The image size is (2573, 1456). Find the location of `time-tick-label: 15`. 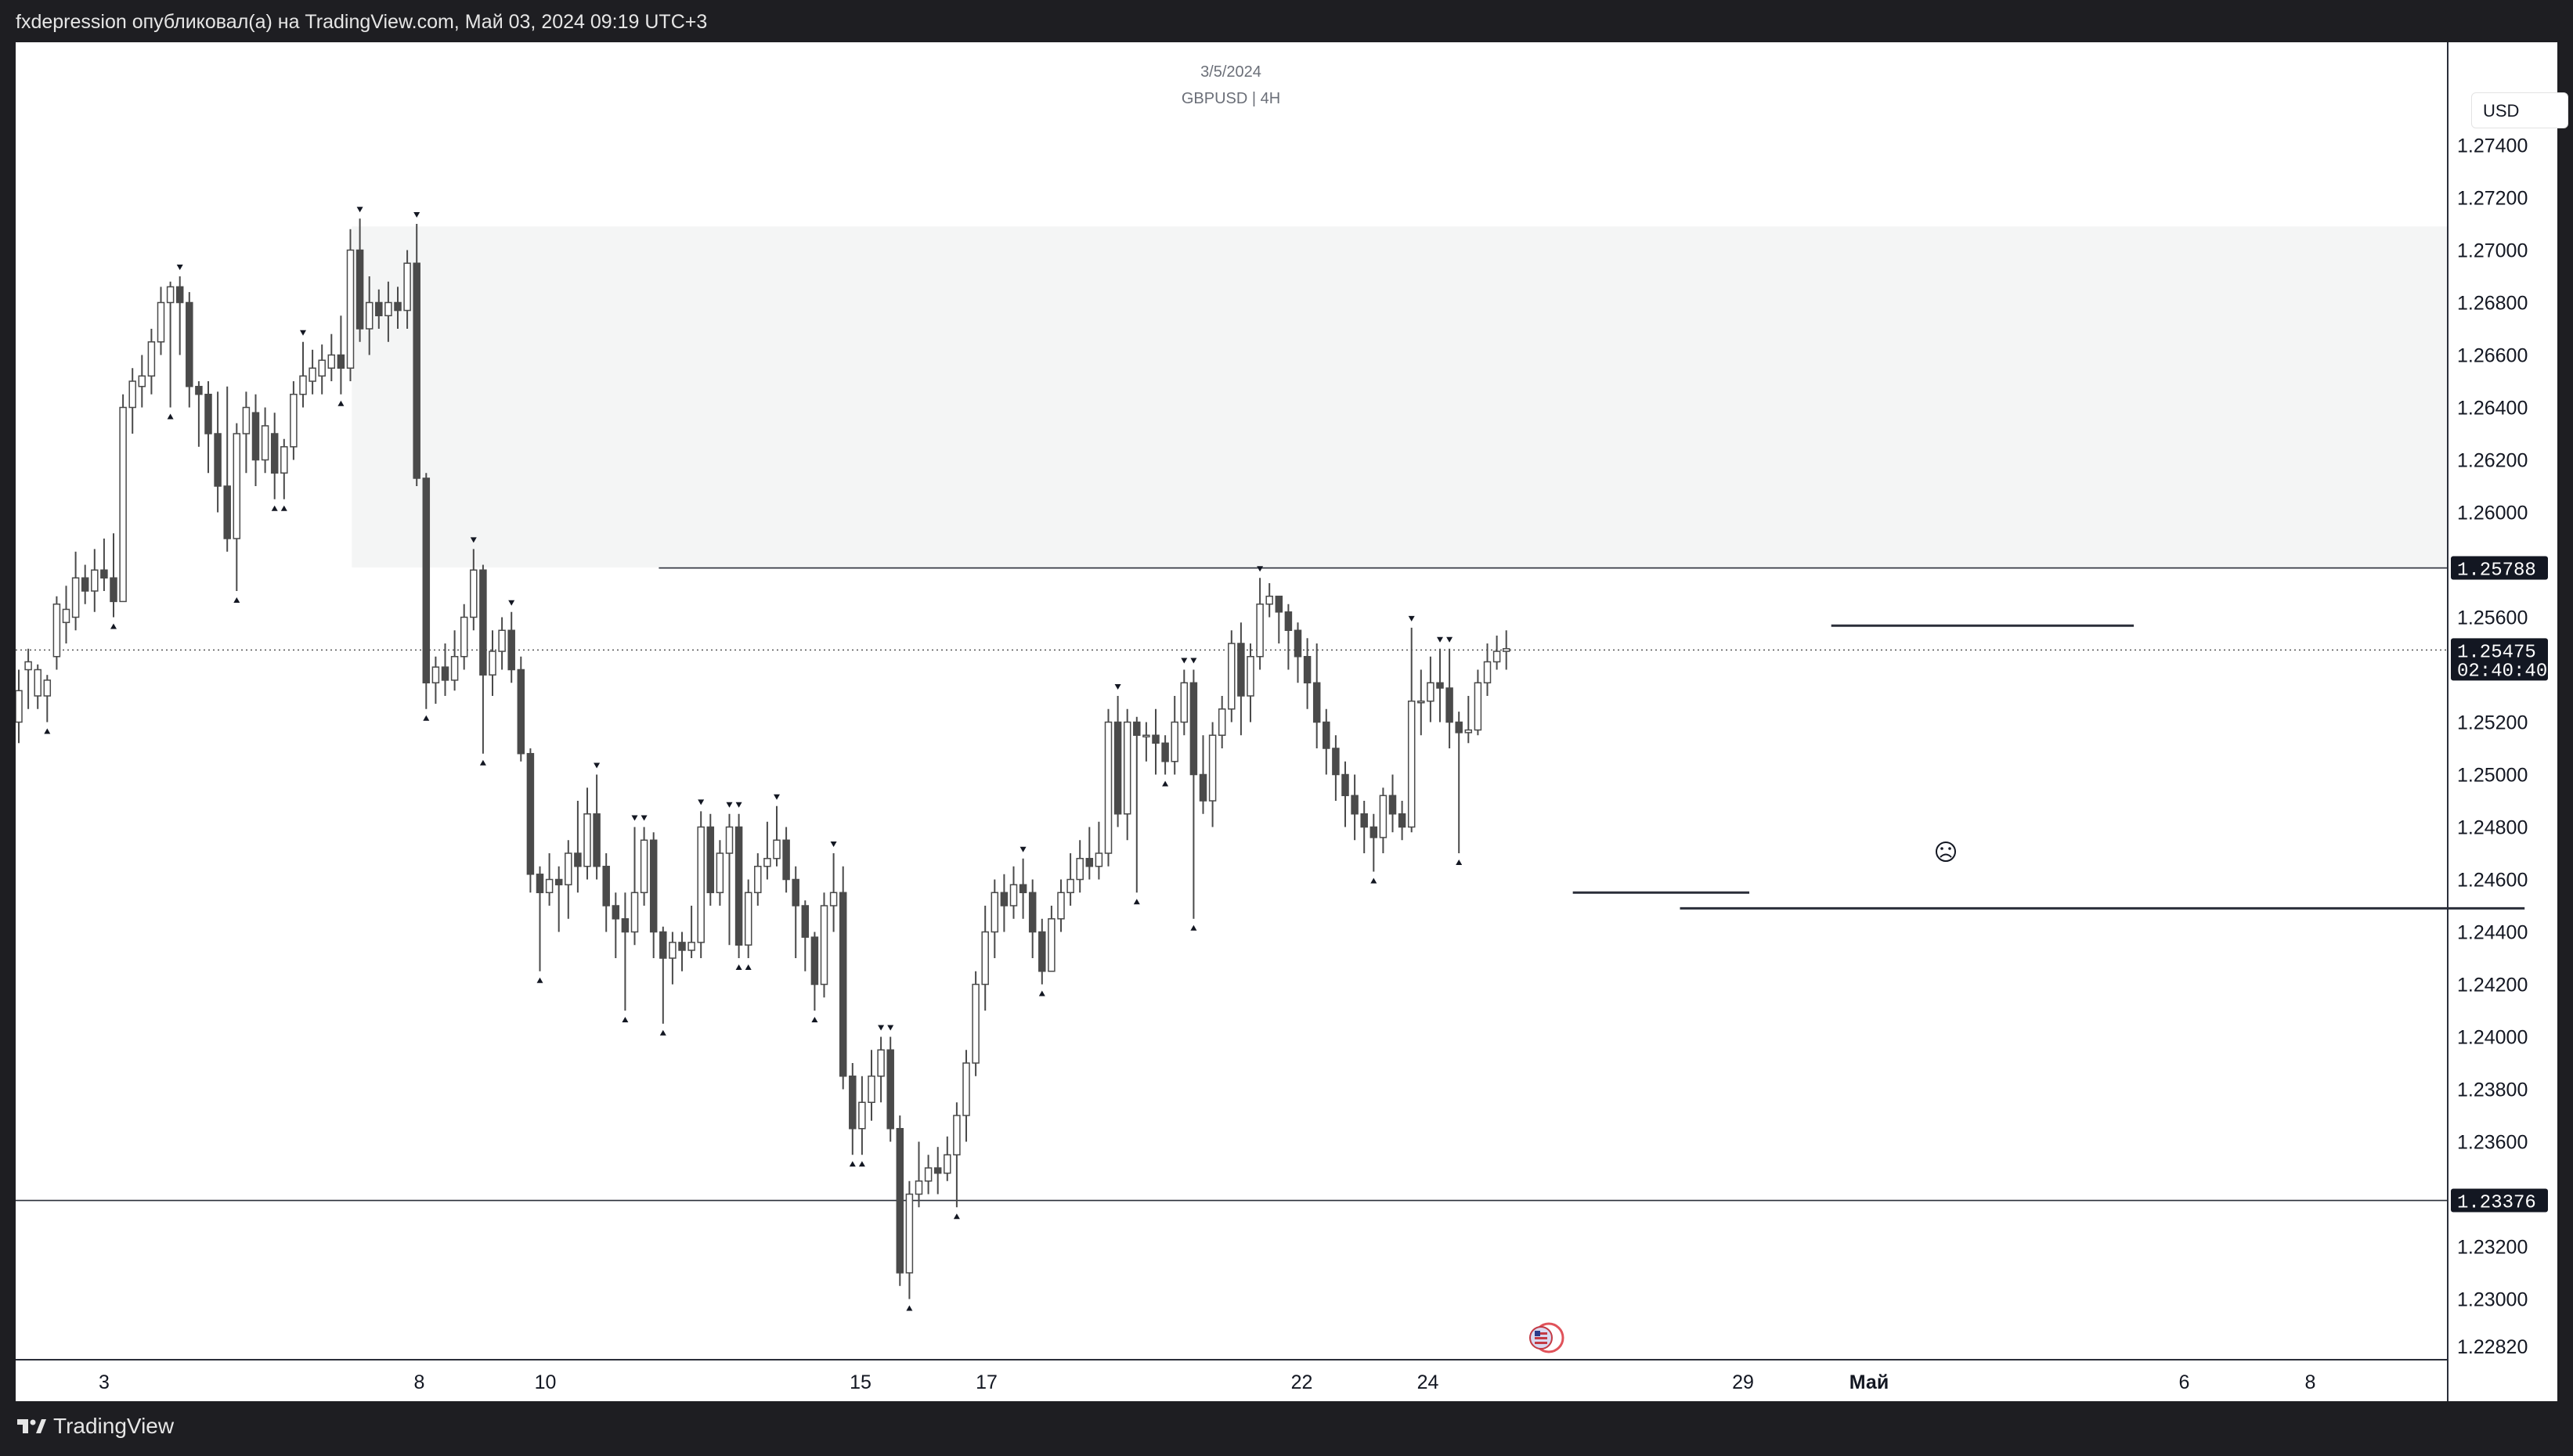

time-tick-label: 15 is located at coordinates (861, 1382).